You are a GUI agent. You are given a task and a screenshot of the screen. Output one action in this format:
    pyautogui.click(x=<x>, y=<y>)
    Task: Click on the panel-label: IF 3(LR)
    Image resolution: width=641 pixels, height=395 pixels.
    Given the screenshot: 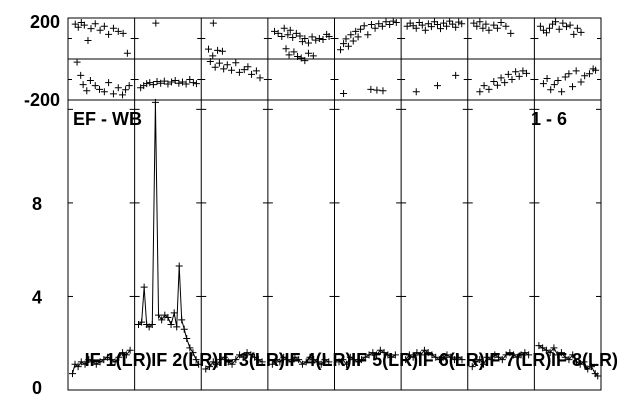 What is the action you would take?
    pyautogui.click(x=251, y=360)
    